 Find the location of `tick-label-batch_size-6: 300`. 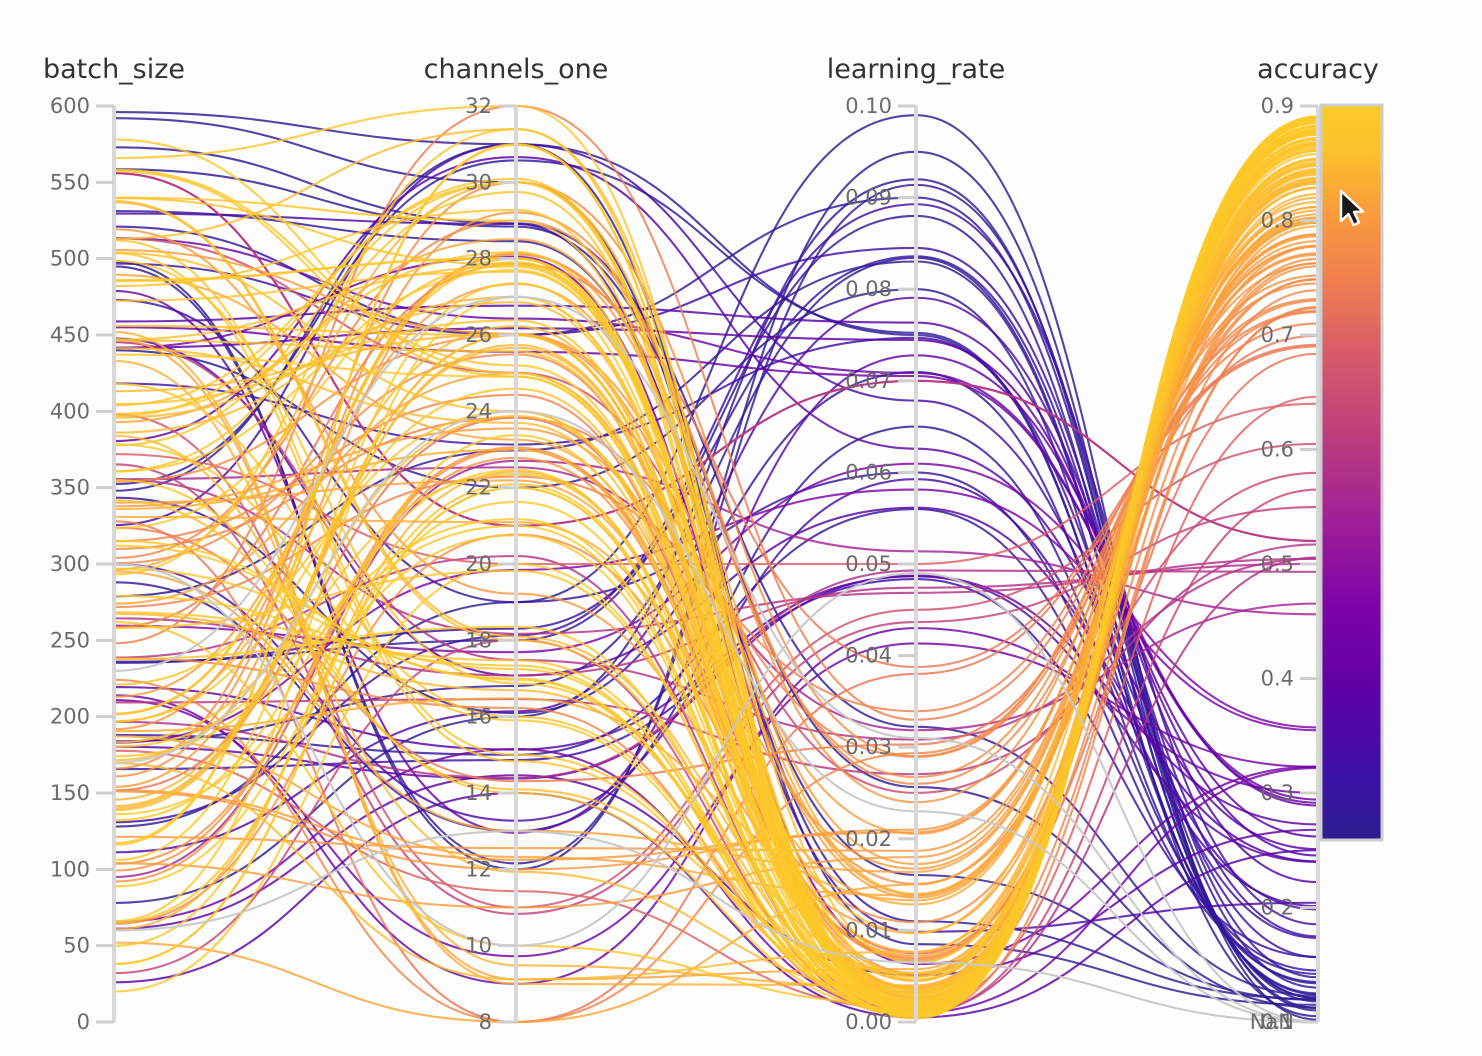

tick-label-batch_size-6: 300 is located at coordinates (70, 564).